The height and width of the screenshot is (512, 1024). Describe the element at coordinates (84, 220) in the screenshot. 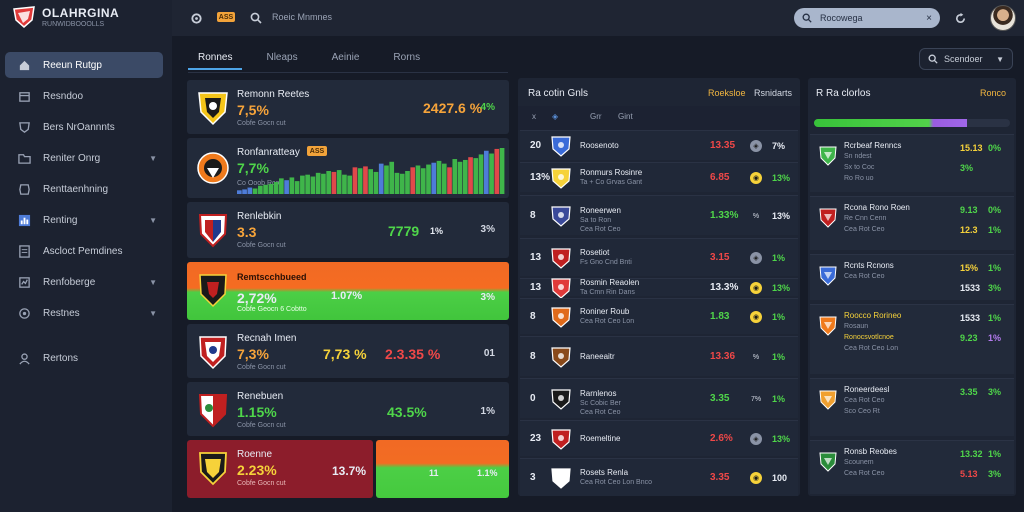

I see `sidebar-item: Renting ▼` at that location.